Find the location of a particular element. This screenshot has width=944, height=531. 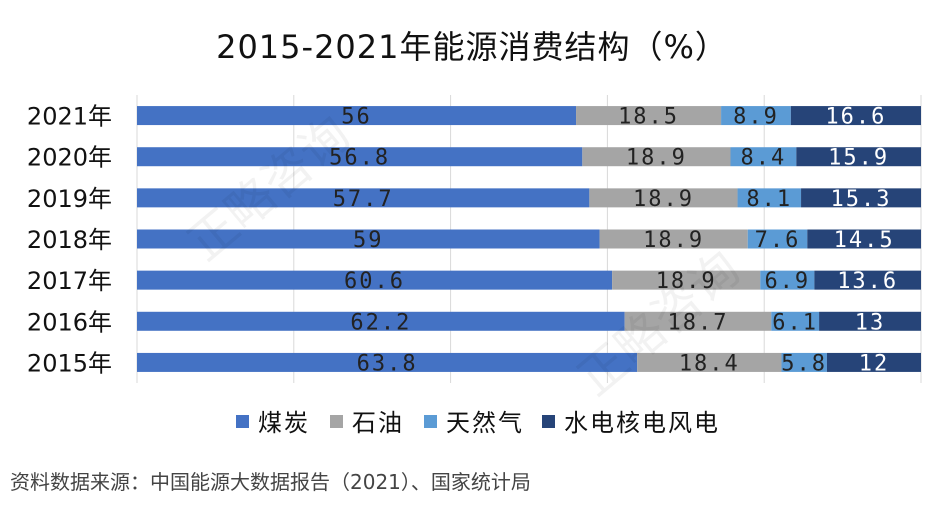

data-label: 60.6 is located at coordinates (374, 281).